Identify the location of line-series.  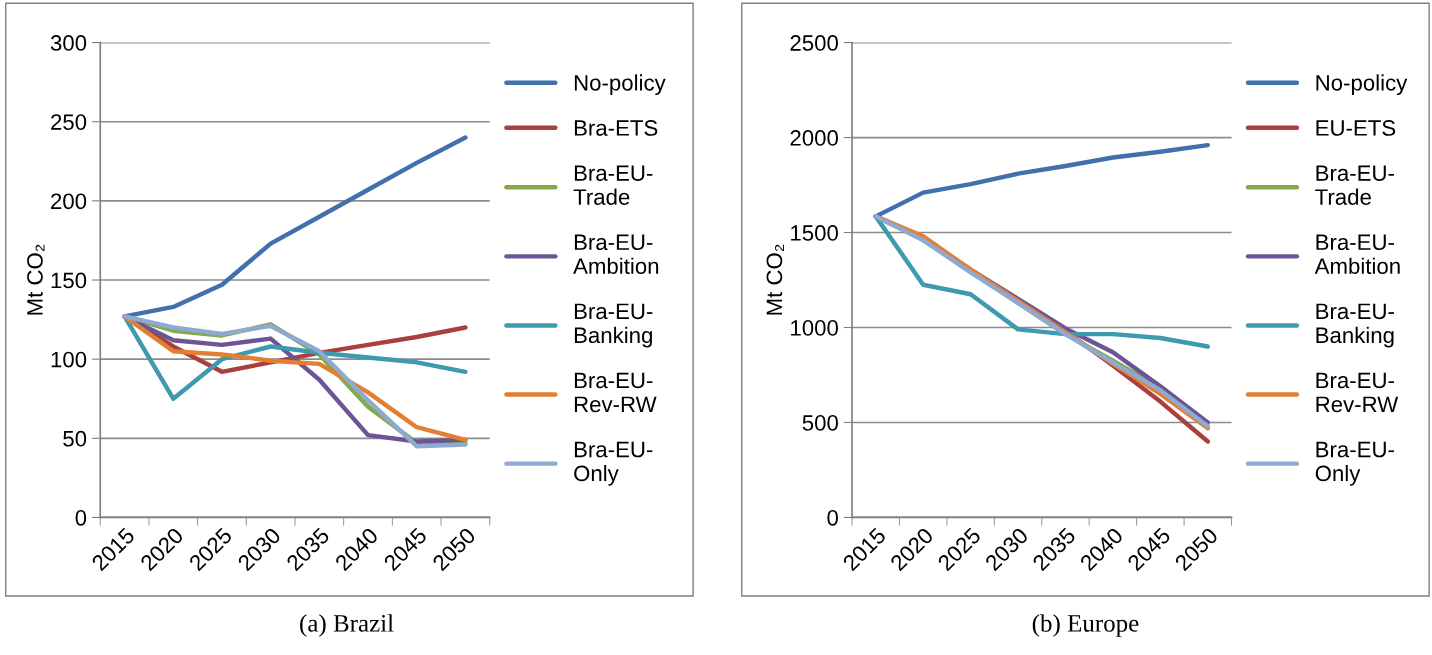
(295, 357).